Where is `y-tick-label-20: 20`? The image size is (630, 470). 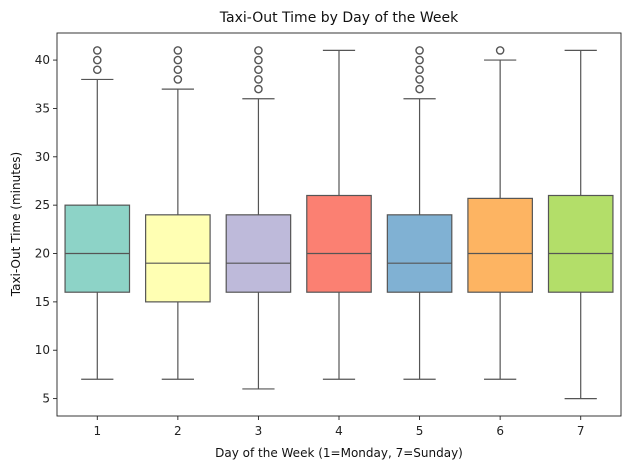
y-tick-label-20: 20 is located at coordinates (42, 254).